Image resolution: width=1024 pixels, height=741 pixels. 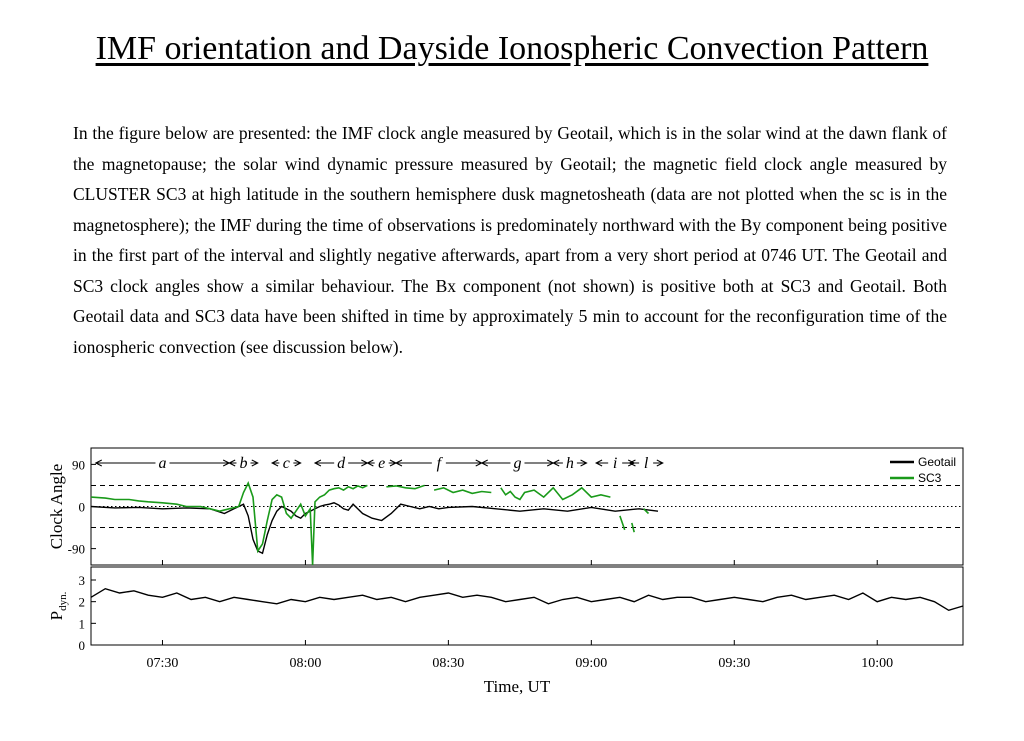 I want to click on interval-label-f: f, so click(x=440, y=463).